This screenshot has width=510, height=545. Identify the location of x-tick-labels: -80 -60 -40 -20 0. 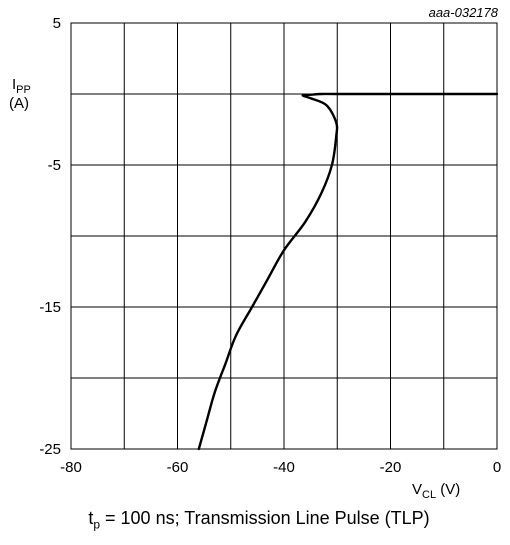
(280, 467).